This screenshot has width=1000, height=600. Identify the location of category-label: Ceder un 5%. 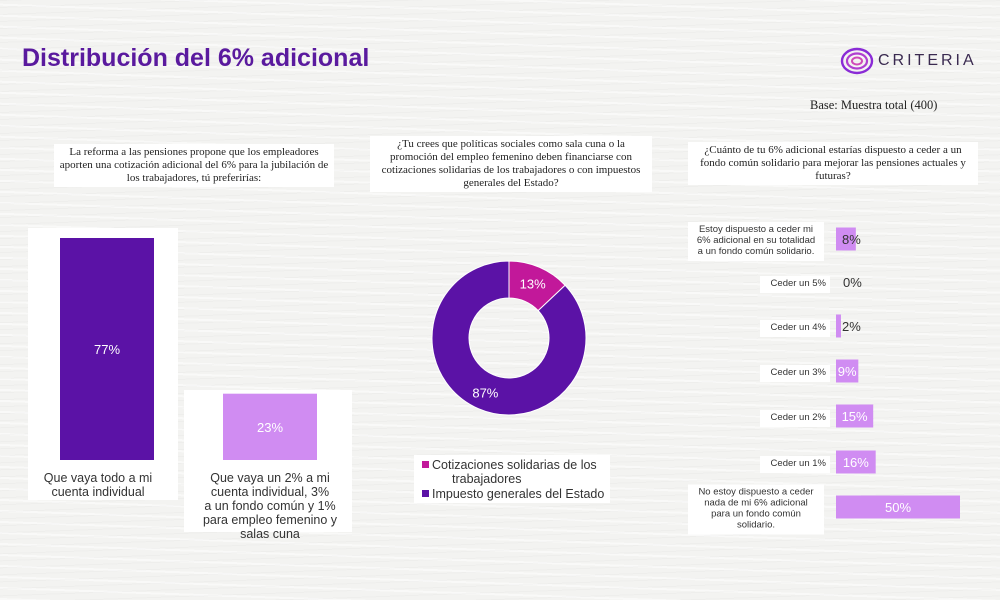
(799, 283).